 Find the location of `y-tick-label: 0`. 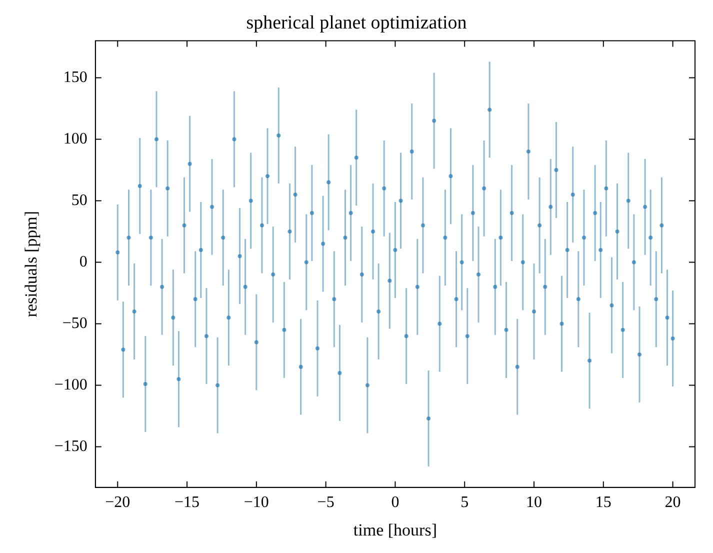

y-tick-label: 0 is located at coordinates (83, 261).